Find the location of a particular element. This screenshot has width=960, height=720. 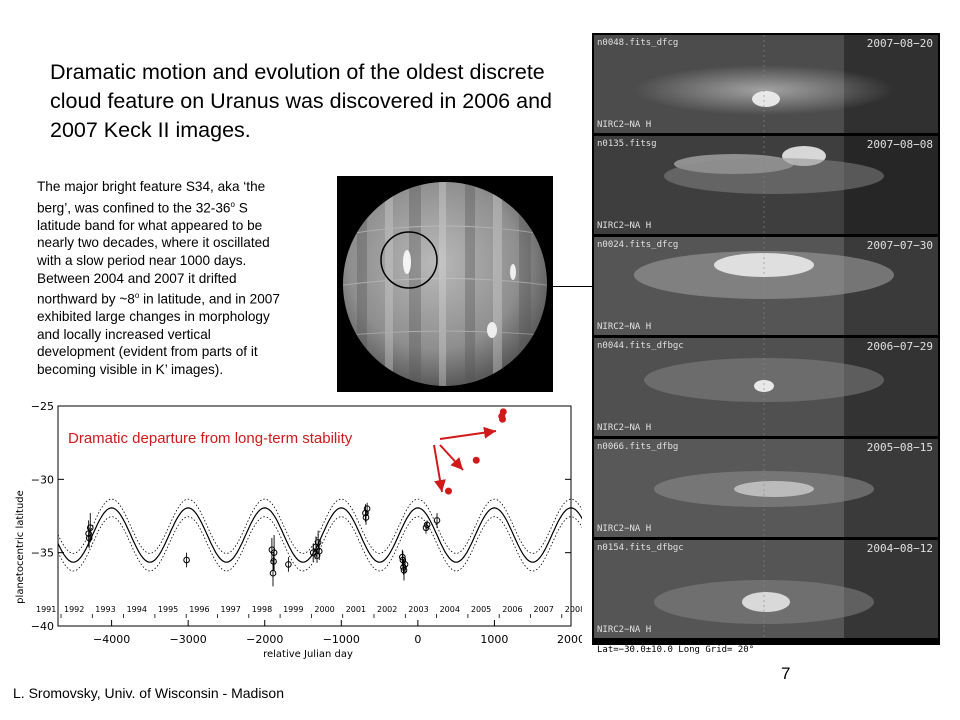

x-tick-label: 0 is located at coordinates (417, 639).